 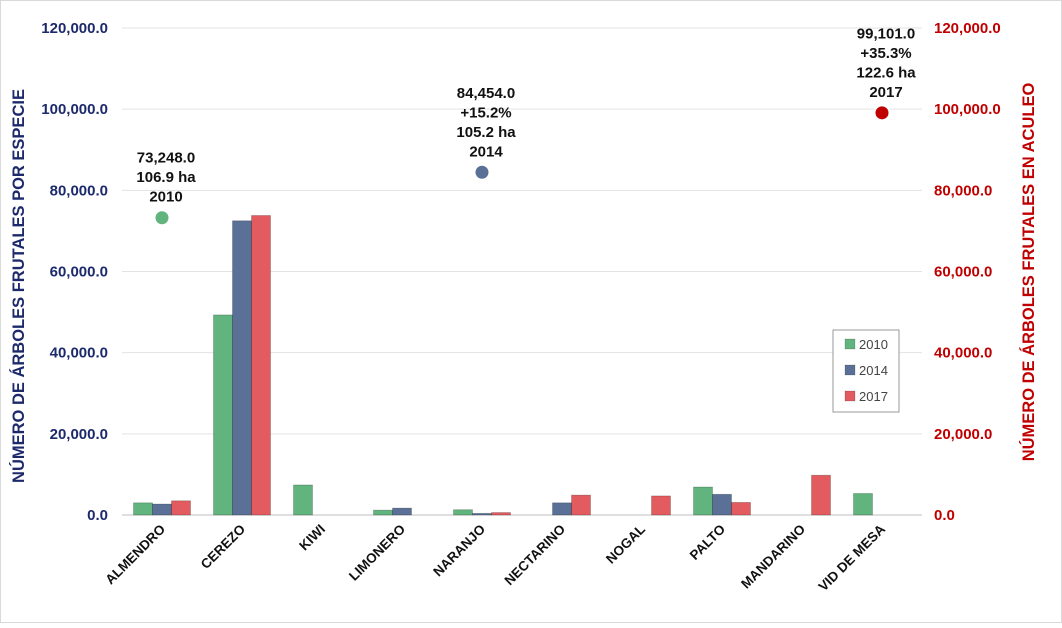 What do you see at coordinates (97, 515) in the screenshot?
I see `y-tick-label-left: 0.0` at bounding box center [97, 515].